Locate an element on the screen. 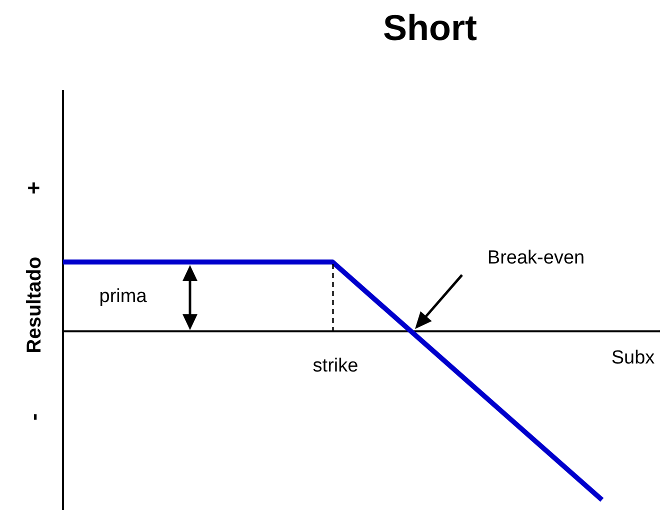 Image resolution: width=662 pixels, height=513 pixels. x-axis-title: Subx is located at coordinates (633, 357).